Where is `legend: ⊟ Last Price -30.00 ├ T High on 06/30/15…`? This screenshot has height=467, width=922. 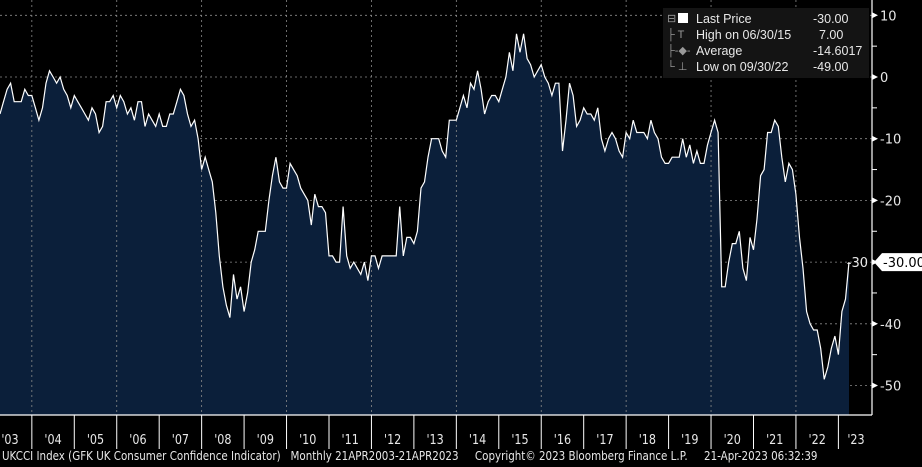 legend: ⊟ Last Price -30.00 ├ T High on 06/30/15… is located at coordinates (766, 43).